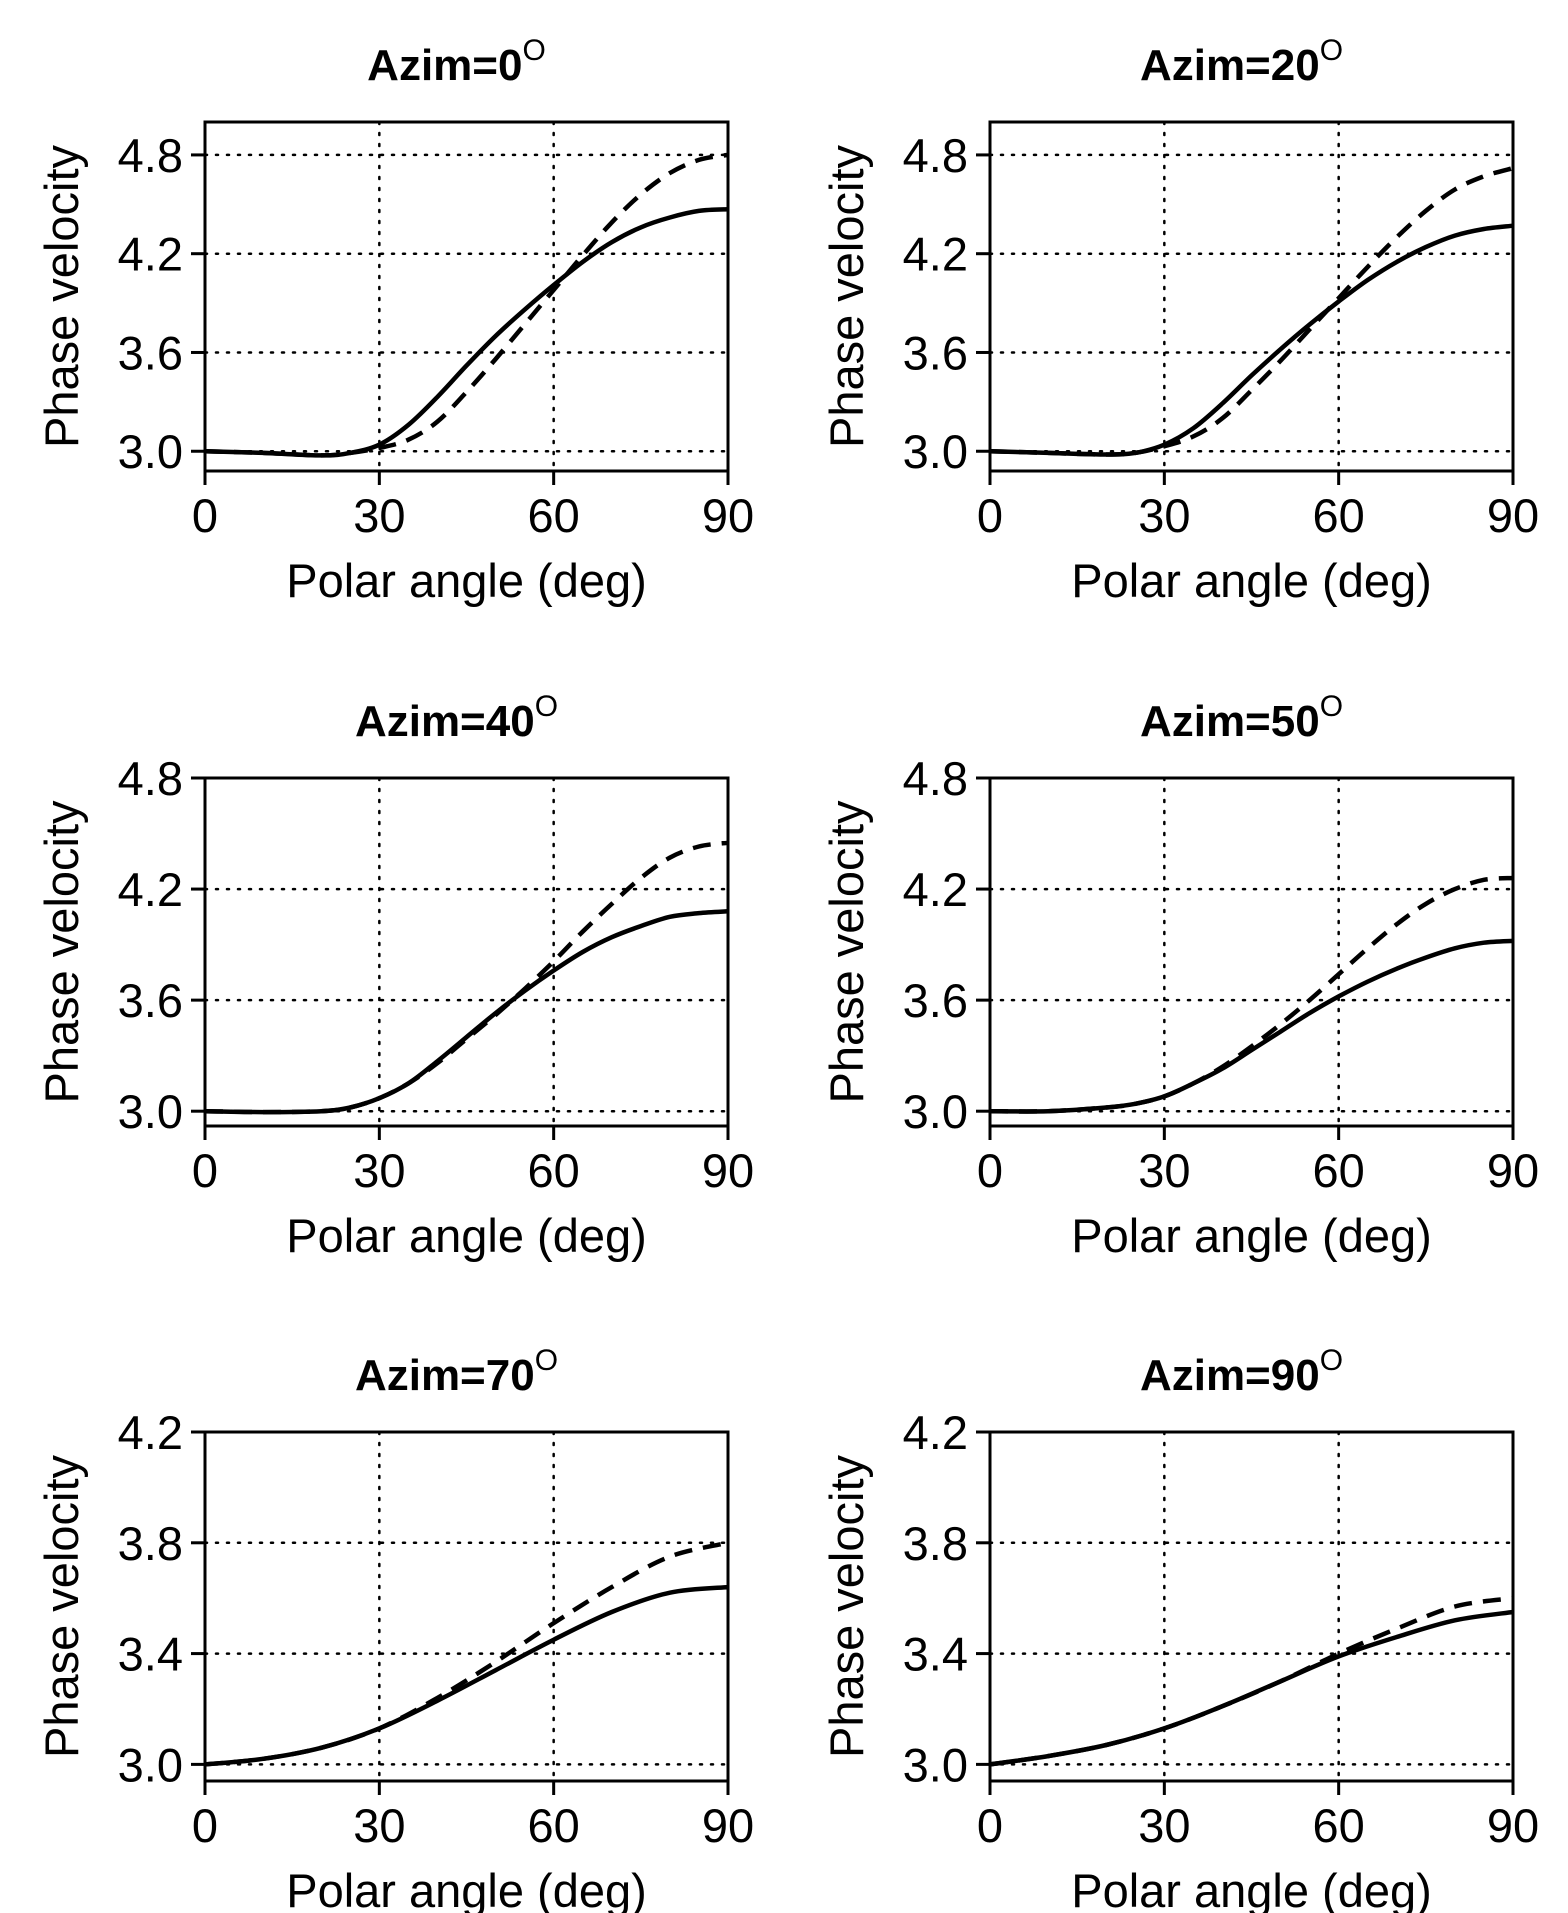  I want to click on panel-title-text: Azim=20, so click(1230, 65).